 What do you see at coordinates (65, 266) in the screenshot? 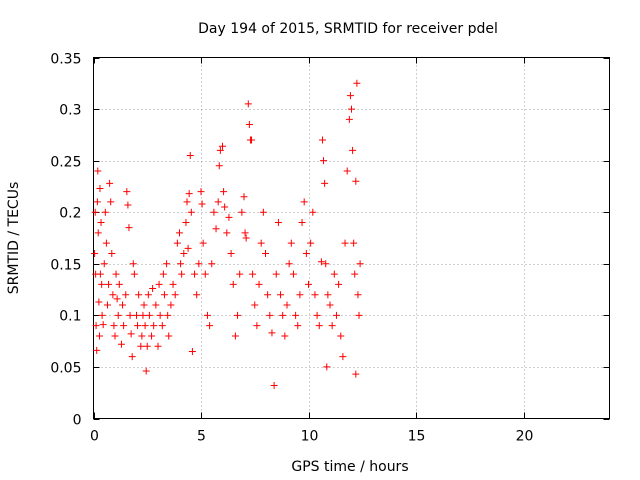
I see `y-tick-label: 0.15` at bounding box center [65, 266].